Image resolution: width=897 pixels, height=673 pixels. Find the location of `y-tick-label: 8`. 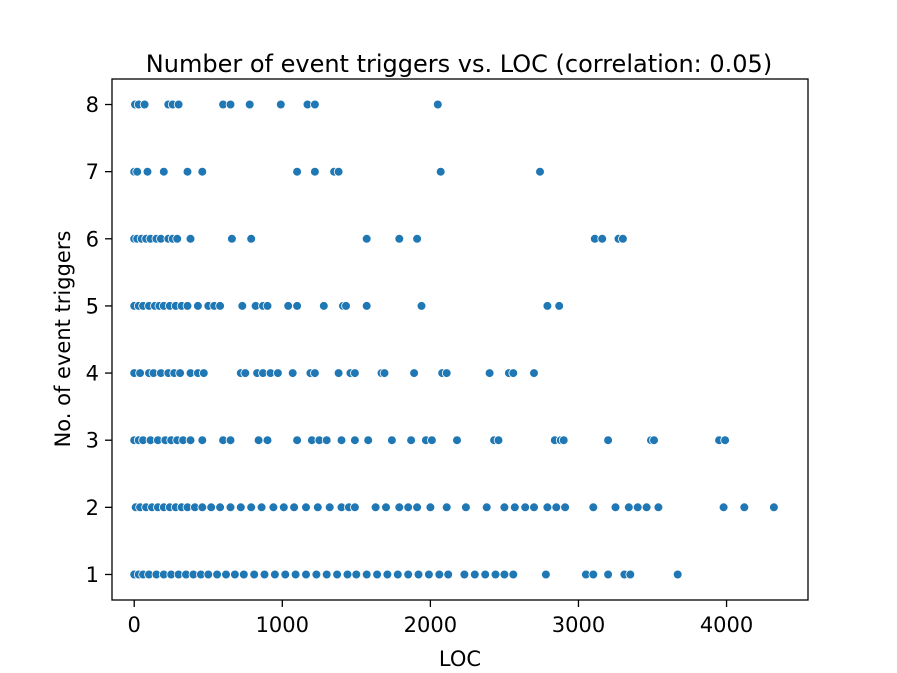

y-tick-label: 8 is located at coordinates (92, 105).